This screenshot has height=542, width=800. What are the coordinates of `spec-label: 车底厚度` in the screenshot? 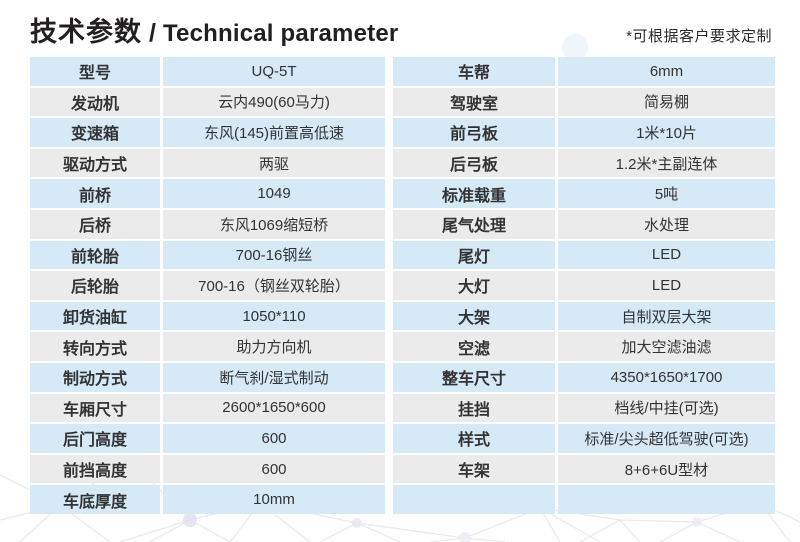 It's located at (95, 499).